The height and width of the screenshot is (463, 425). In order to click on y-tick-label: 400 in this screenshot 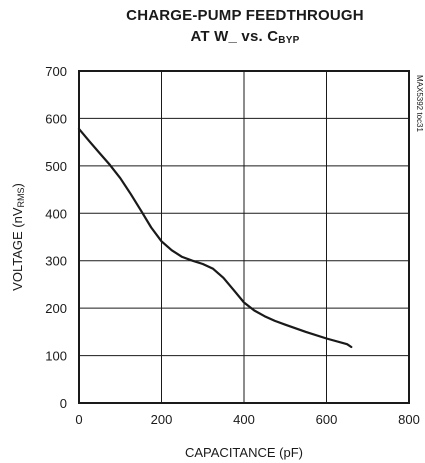, I will do `click(56, 213)`.